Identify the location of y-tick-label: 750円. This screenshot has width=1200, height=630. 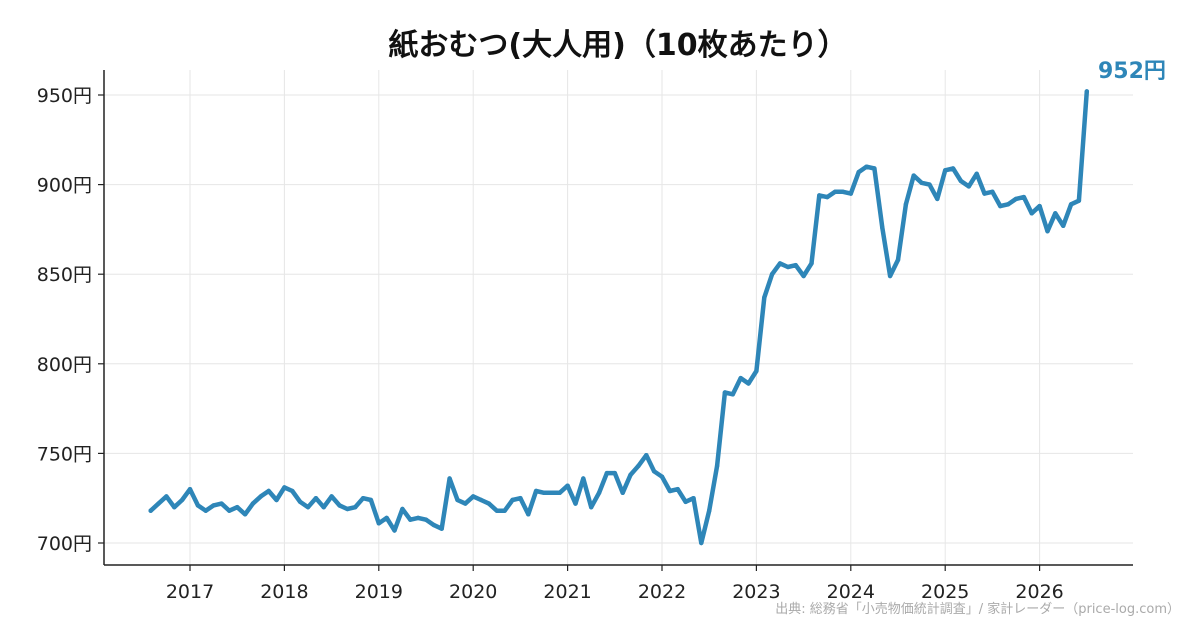
(64, 454).